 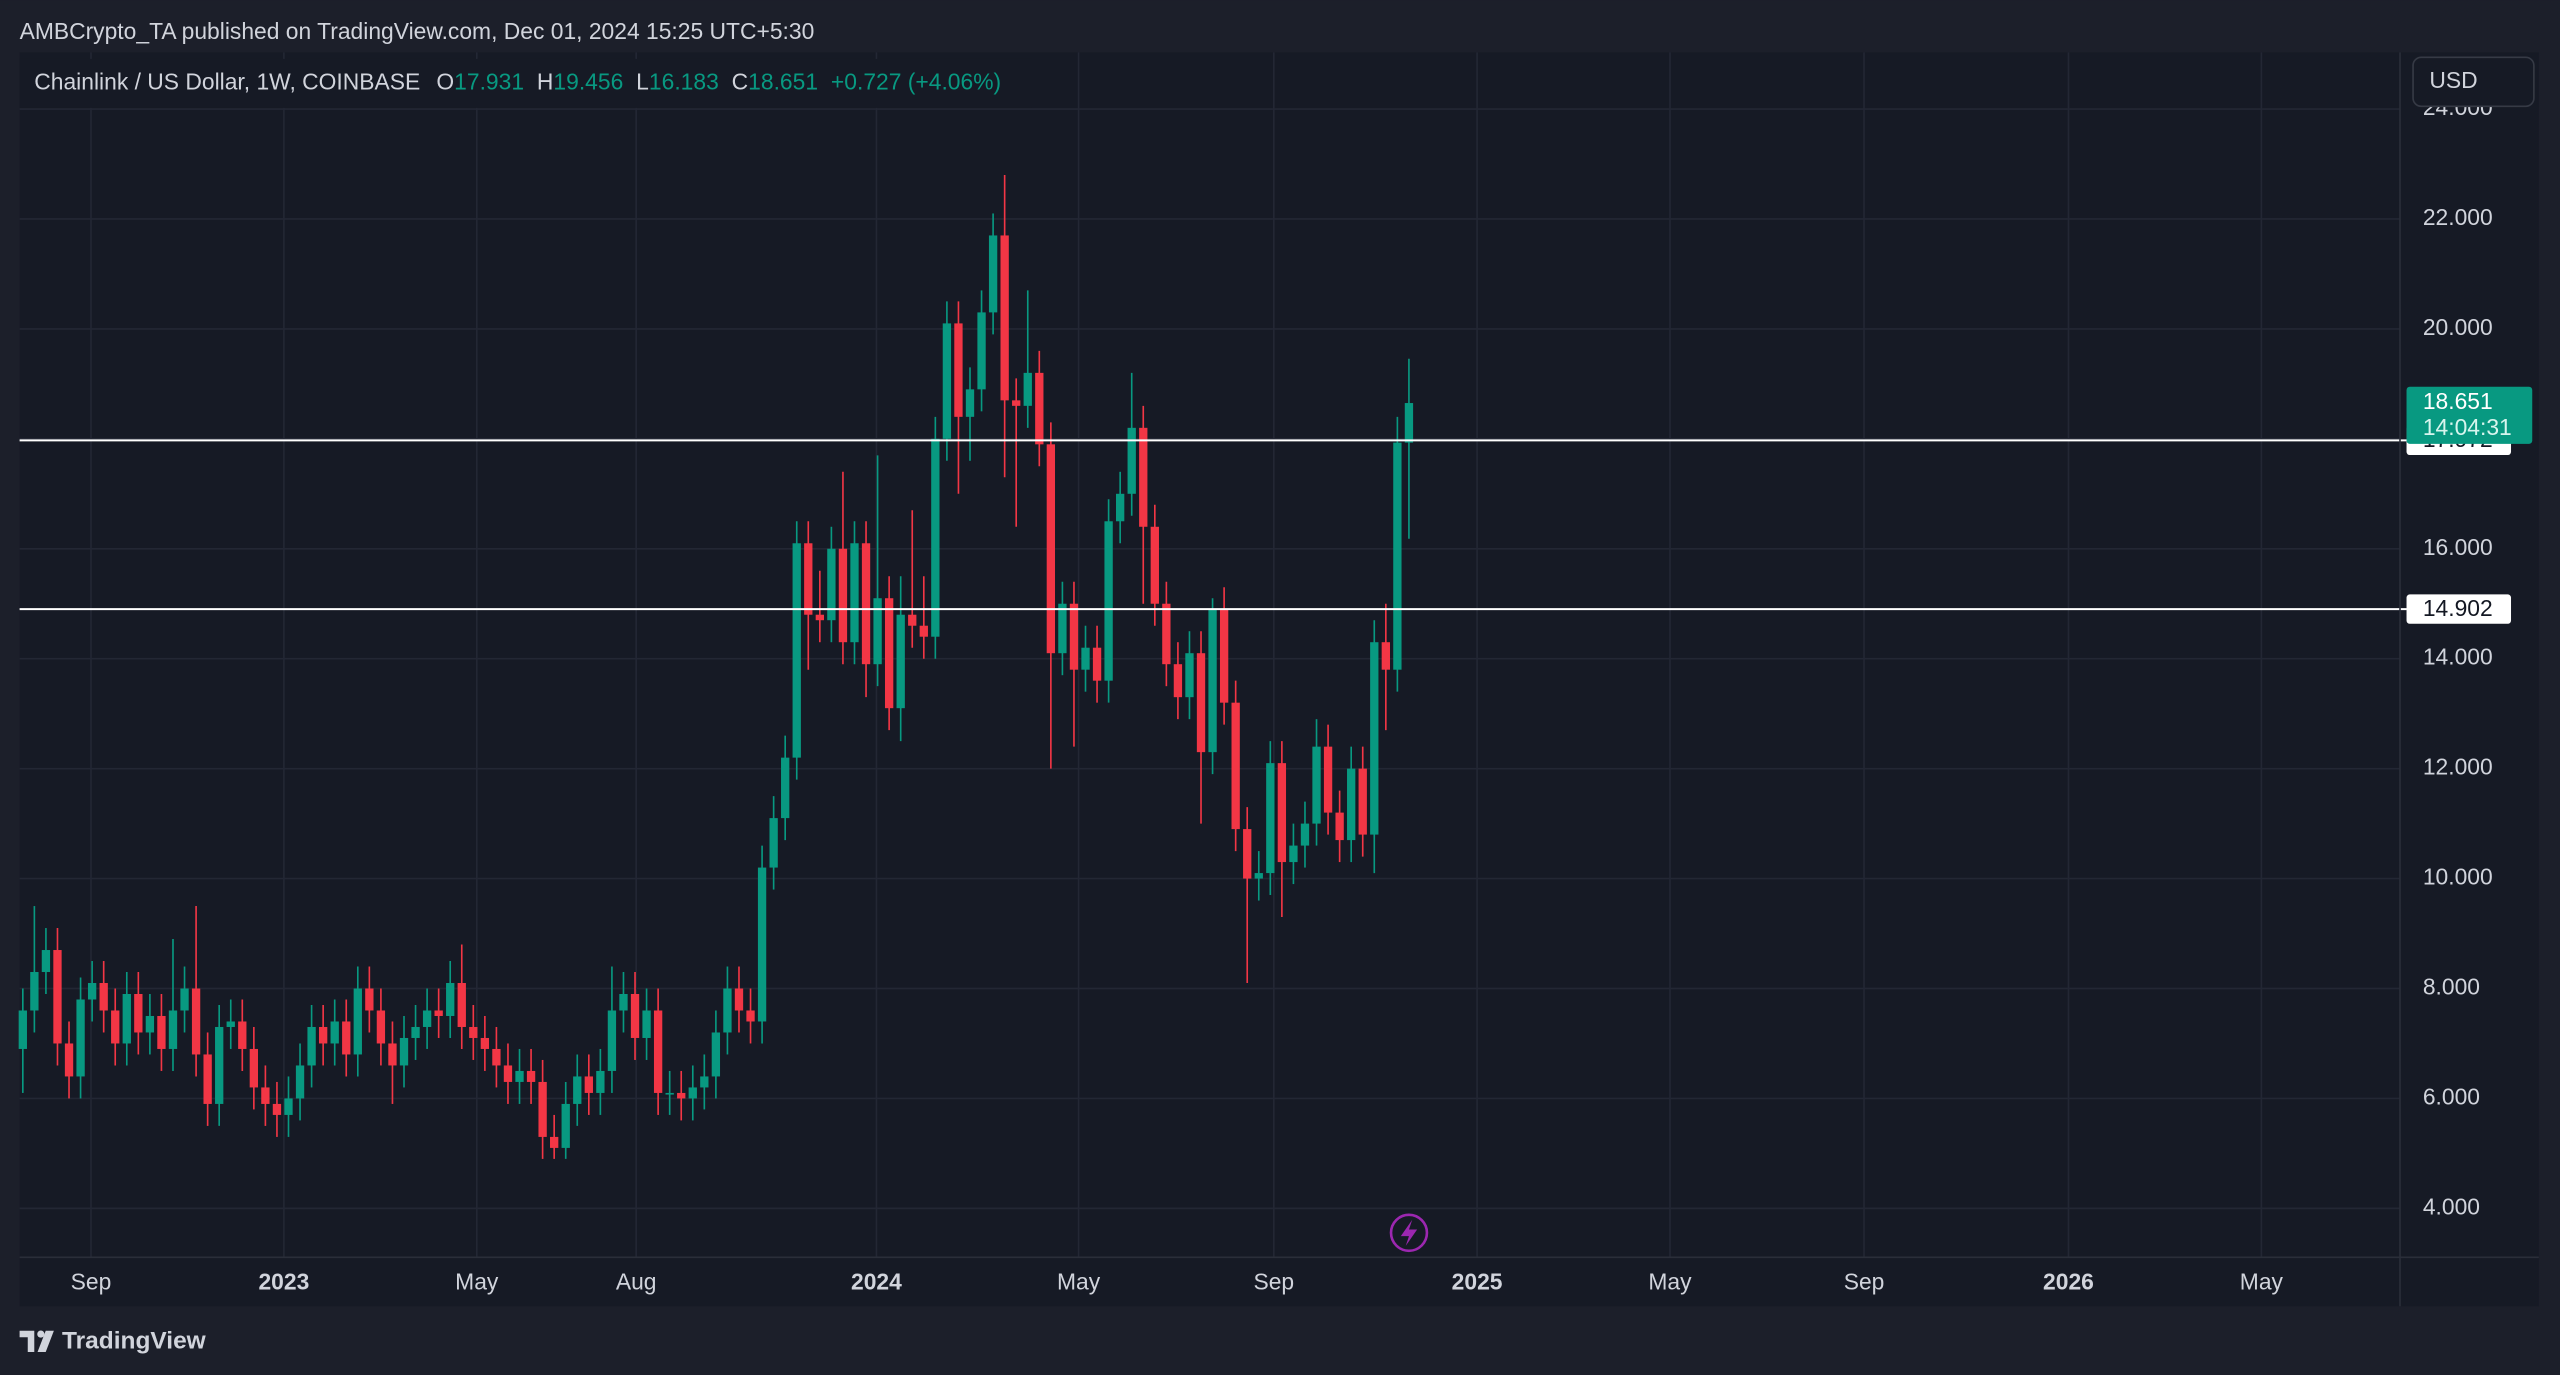 I want to click on y-tick-label: 10.000, so click(x=2458, y=877).